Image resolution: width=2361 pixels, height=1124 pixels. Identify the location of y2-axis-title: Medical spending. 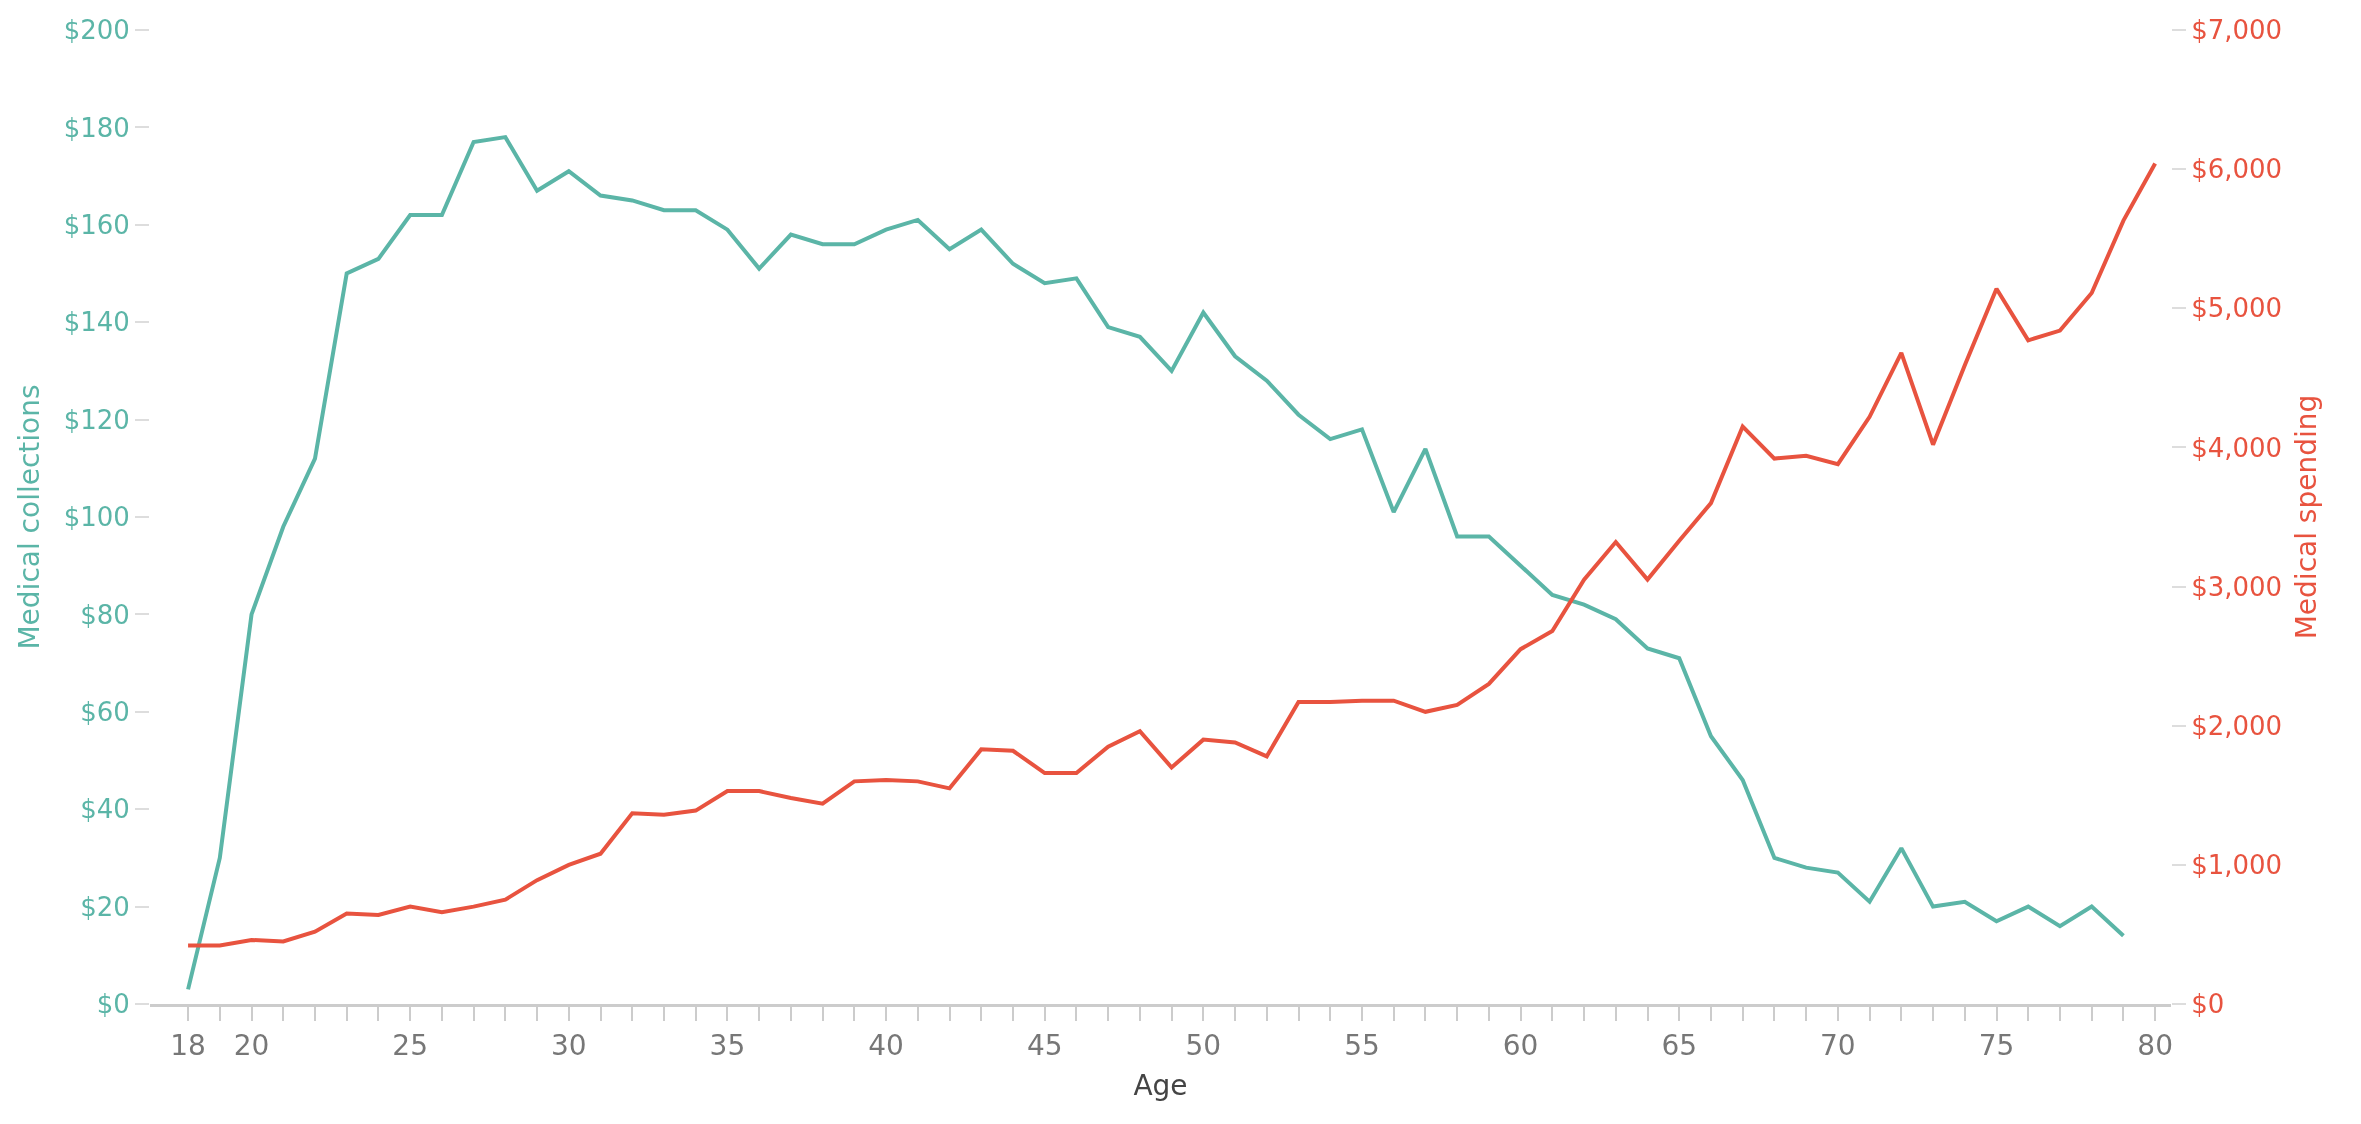
(2307, 517).